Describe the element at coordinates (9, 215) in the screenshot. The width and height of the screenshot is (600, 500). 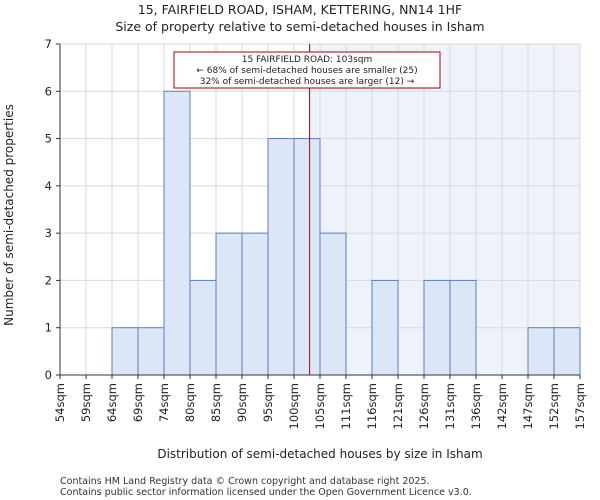
I see `y-axis-label: Number of semi-detached properties` at that location.